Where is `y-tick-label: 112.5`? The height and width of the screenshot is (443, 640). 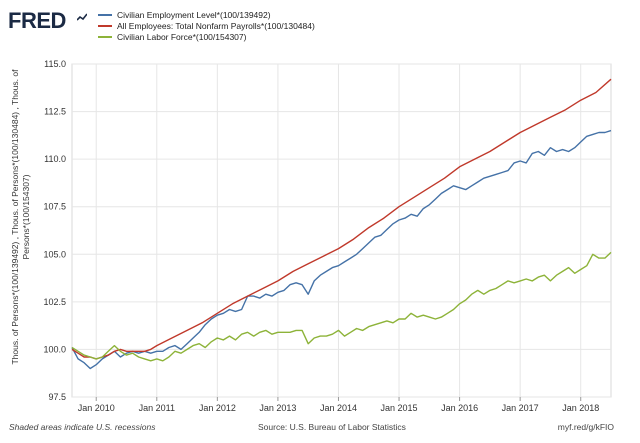 y-tick-label: 112.5 is located at coordinates (55, 112).